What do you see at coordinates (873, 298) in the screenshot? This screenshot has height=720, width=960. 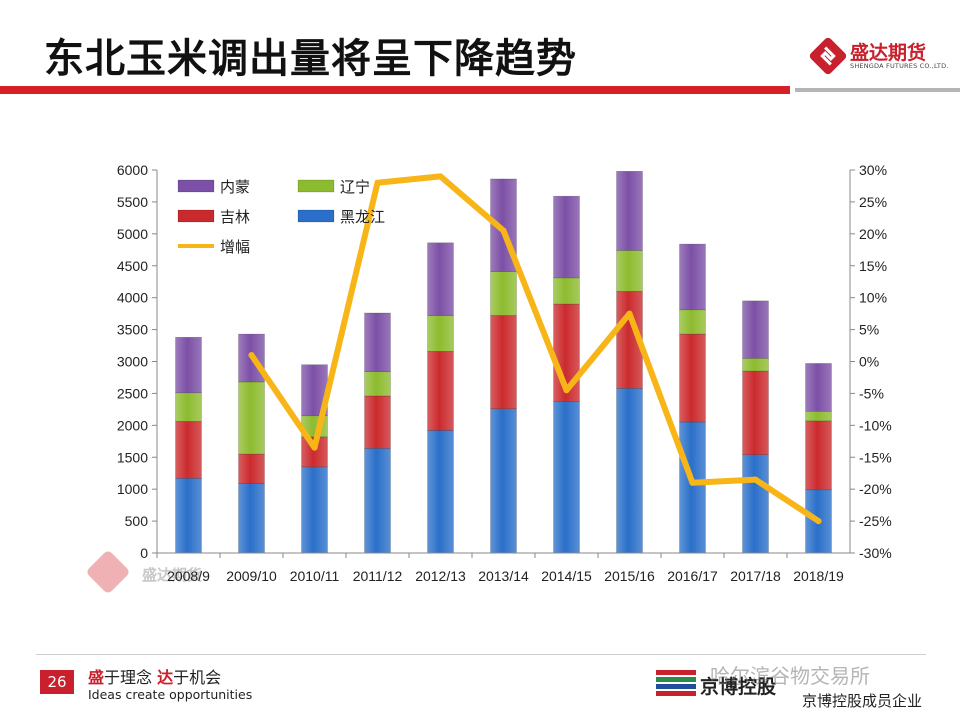 I see `right-tick-label: 10%` at bounding box center [873, 298].